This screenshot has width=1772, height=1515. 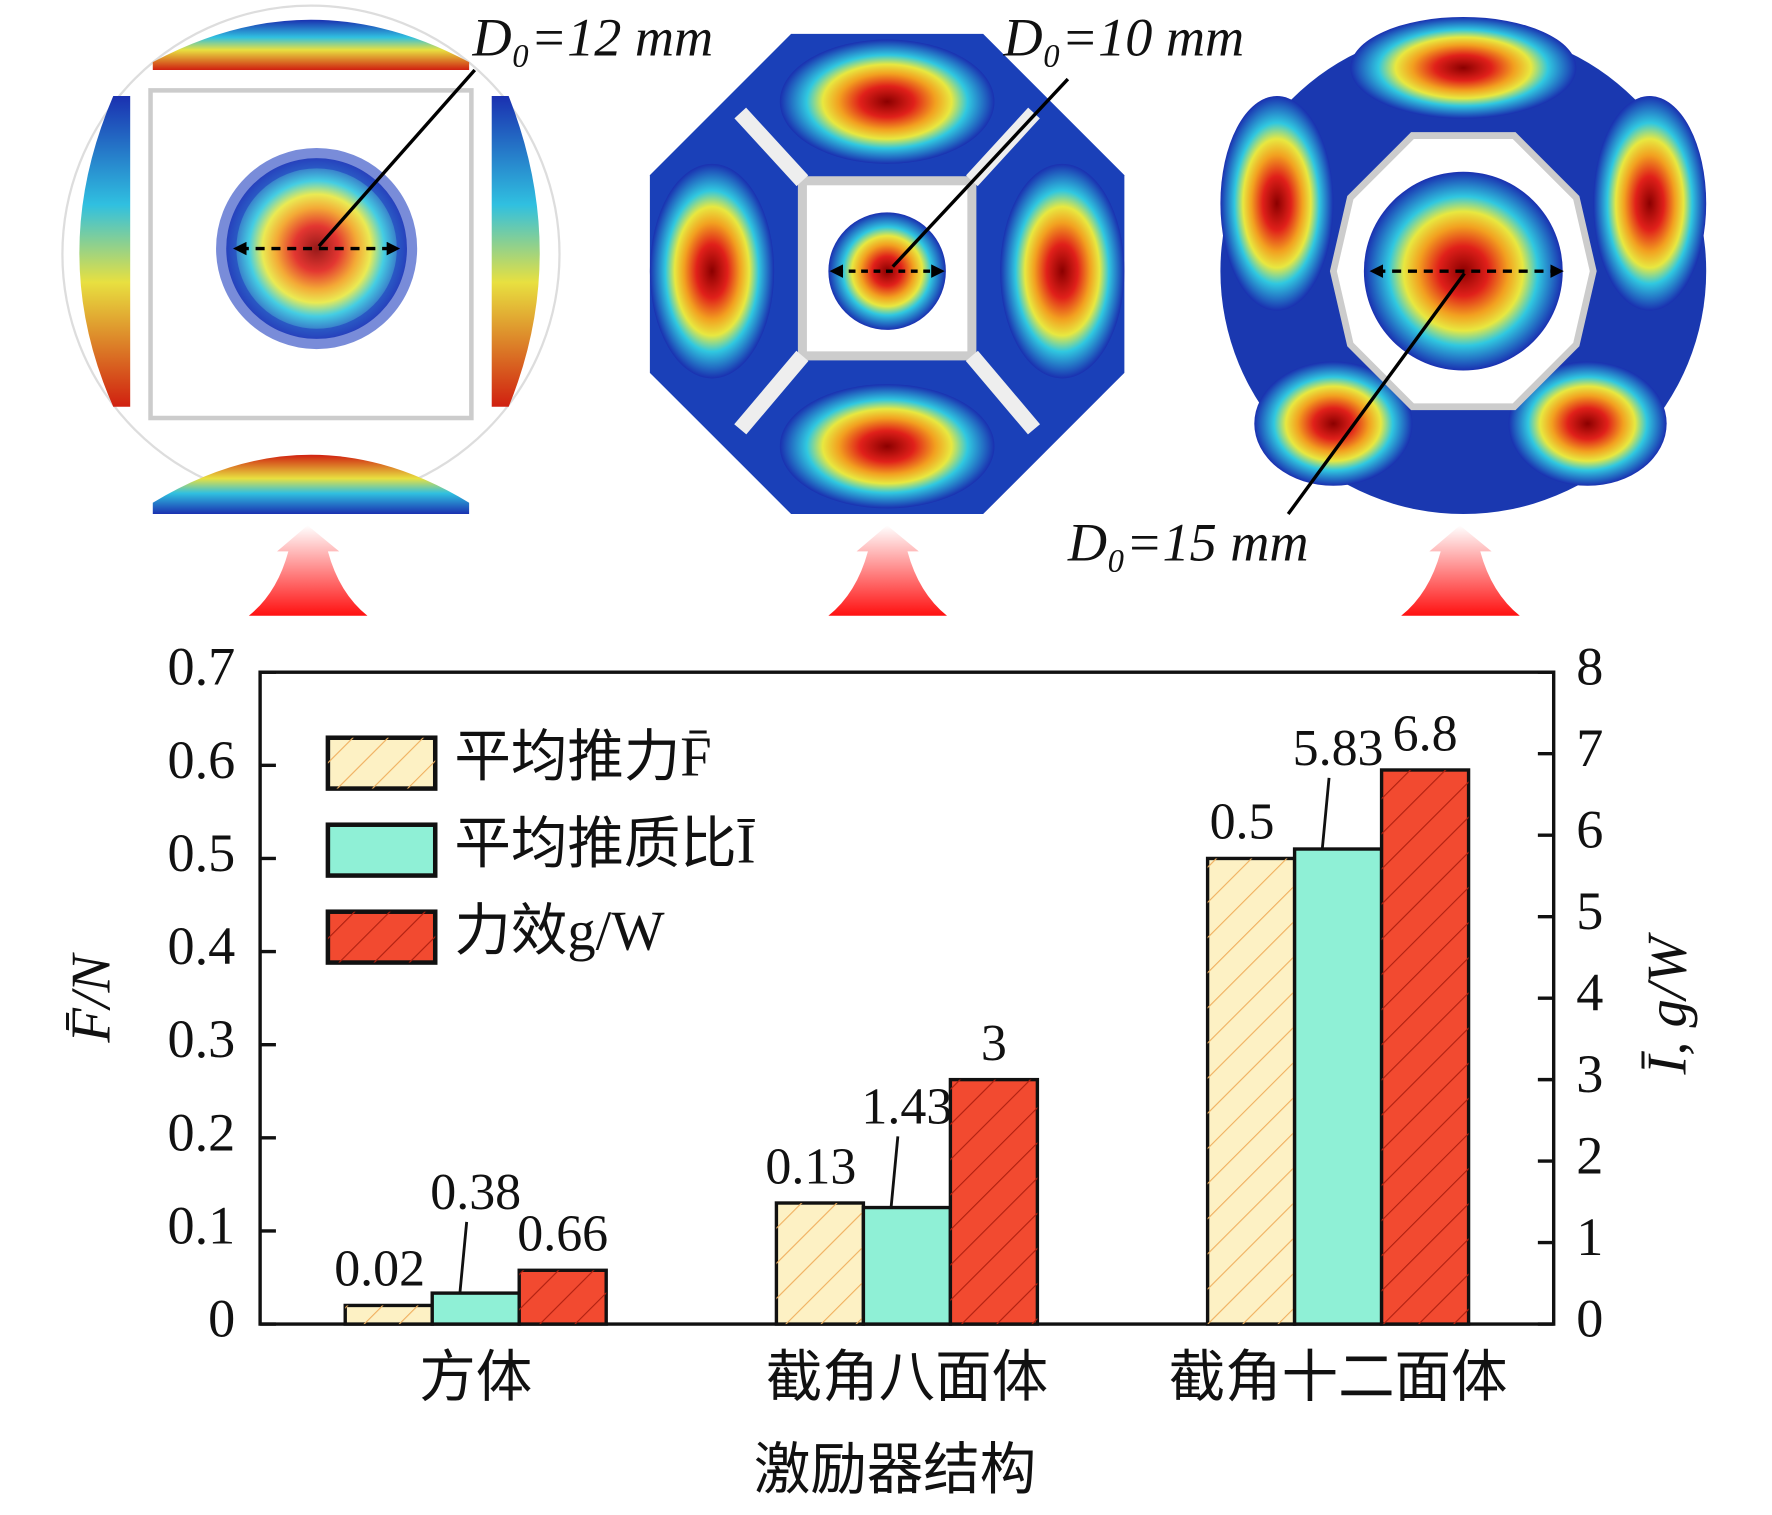 I want to click on y-tick-label: 0, so click(x=221, y=1319).